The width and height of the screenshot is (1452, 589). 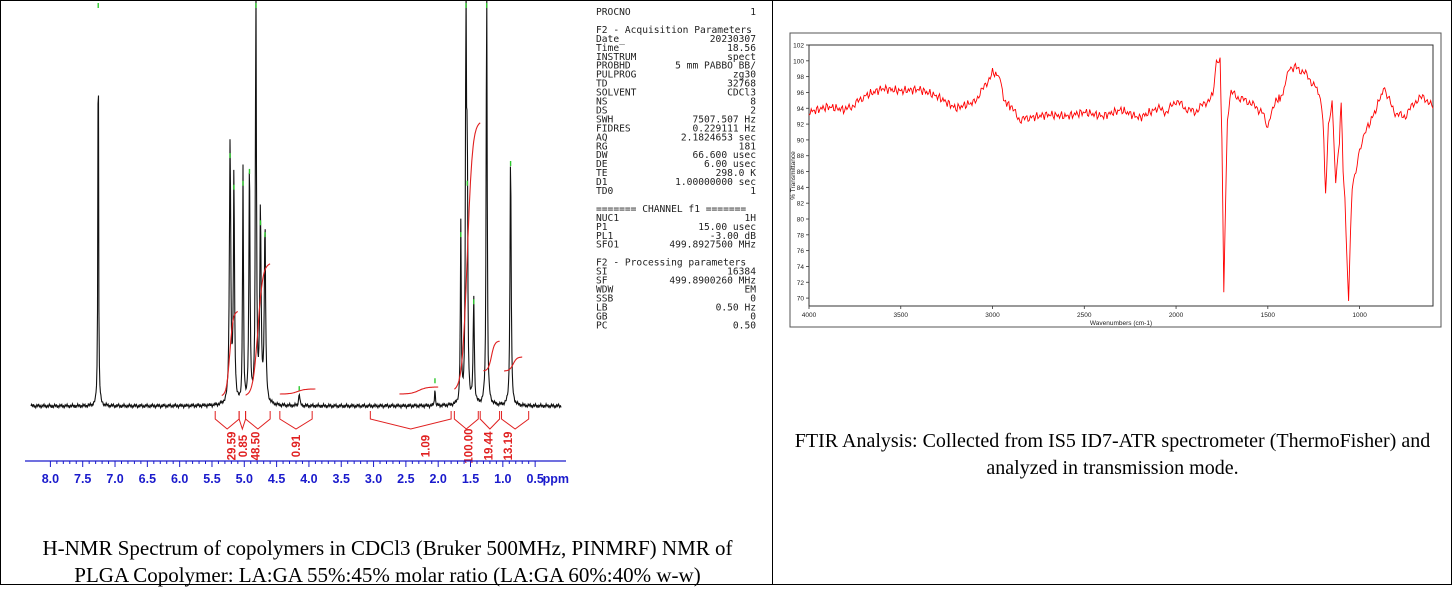 What do you see at coordinates (232, 446) in the screenshot?
I see `integral-value: 29.59` at bounding box center [232, 446].